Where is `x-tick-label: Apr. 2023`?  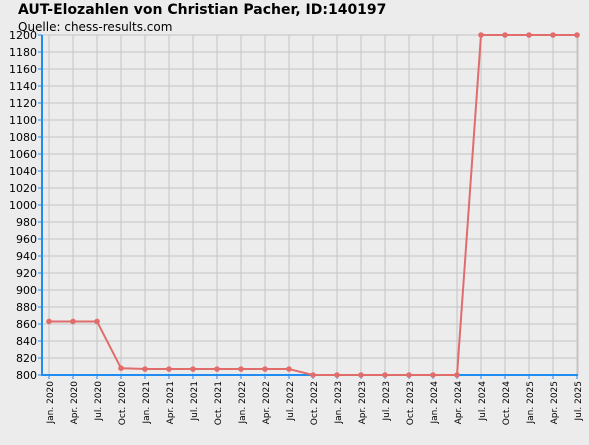
x-tick-label: Apr. 2023 is located at coordinates (363, 402).